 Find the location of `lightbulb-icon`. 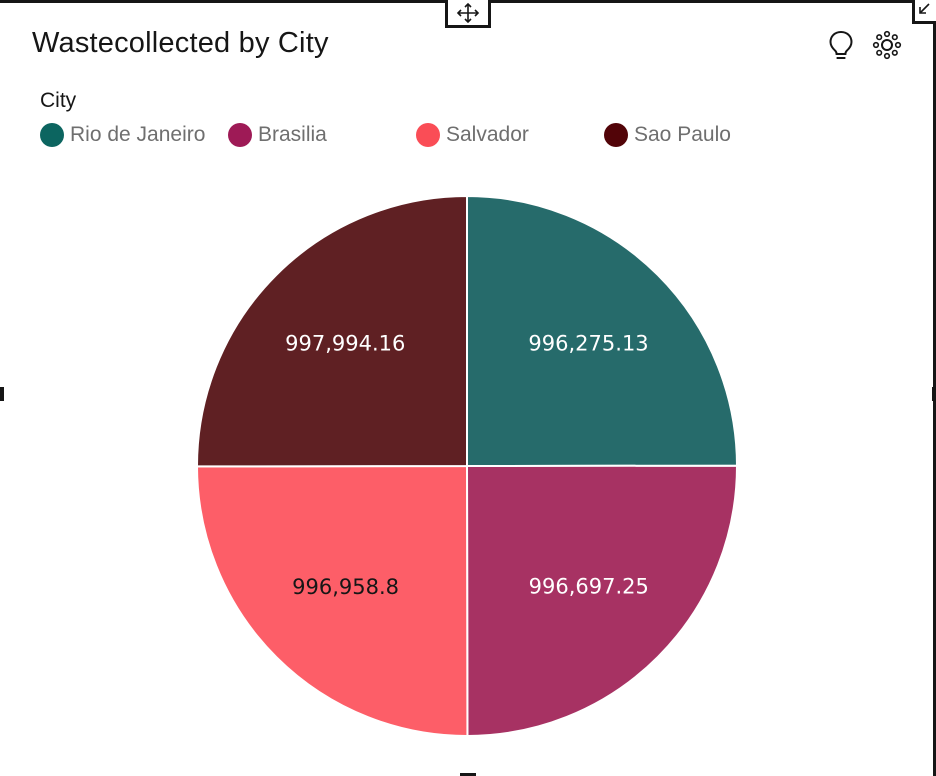

lightbulb-icon is located at coordinates (841, 46).